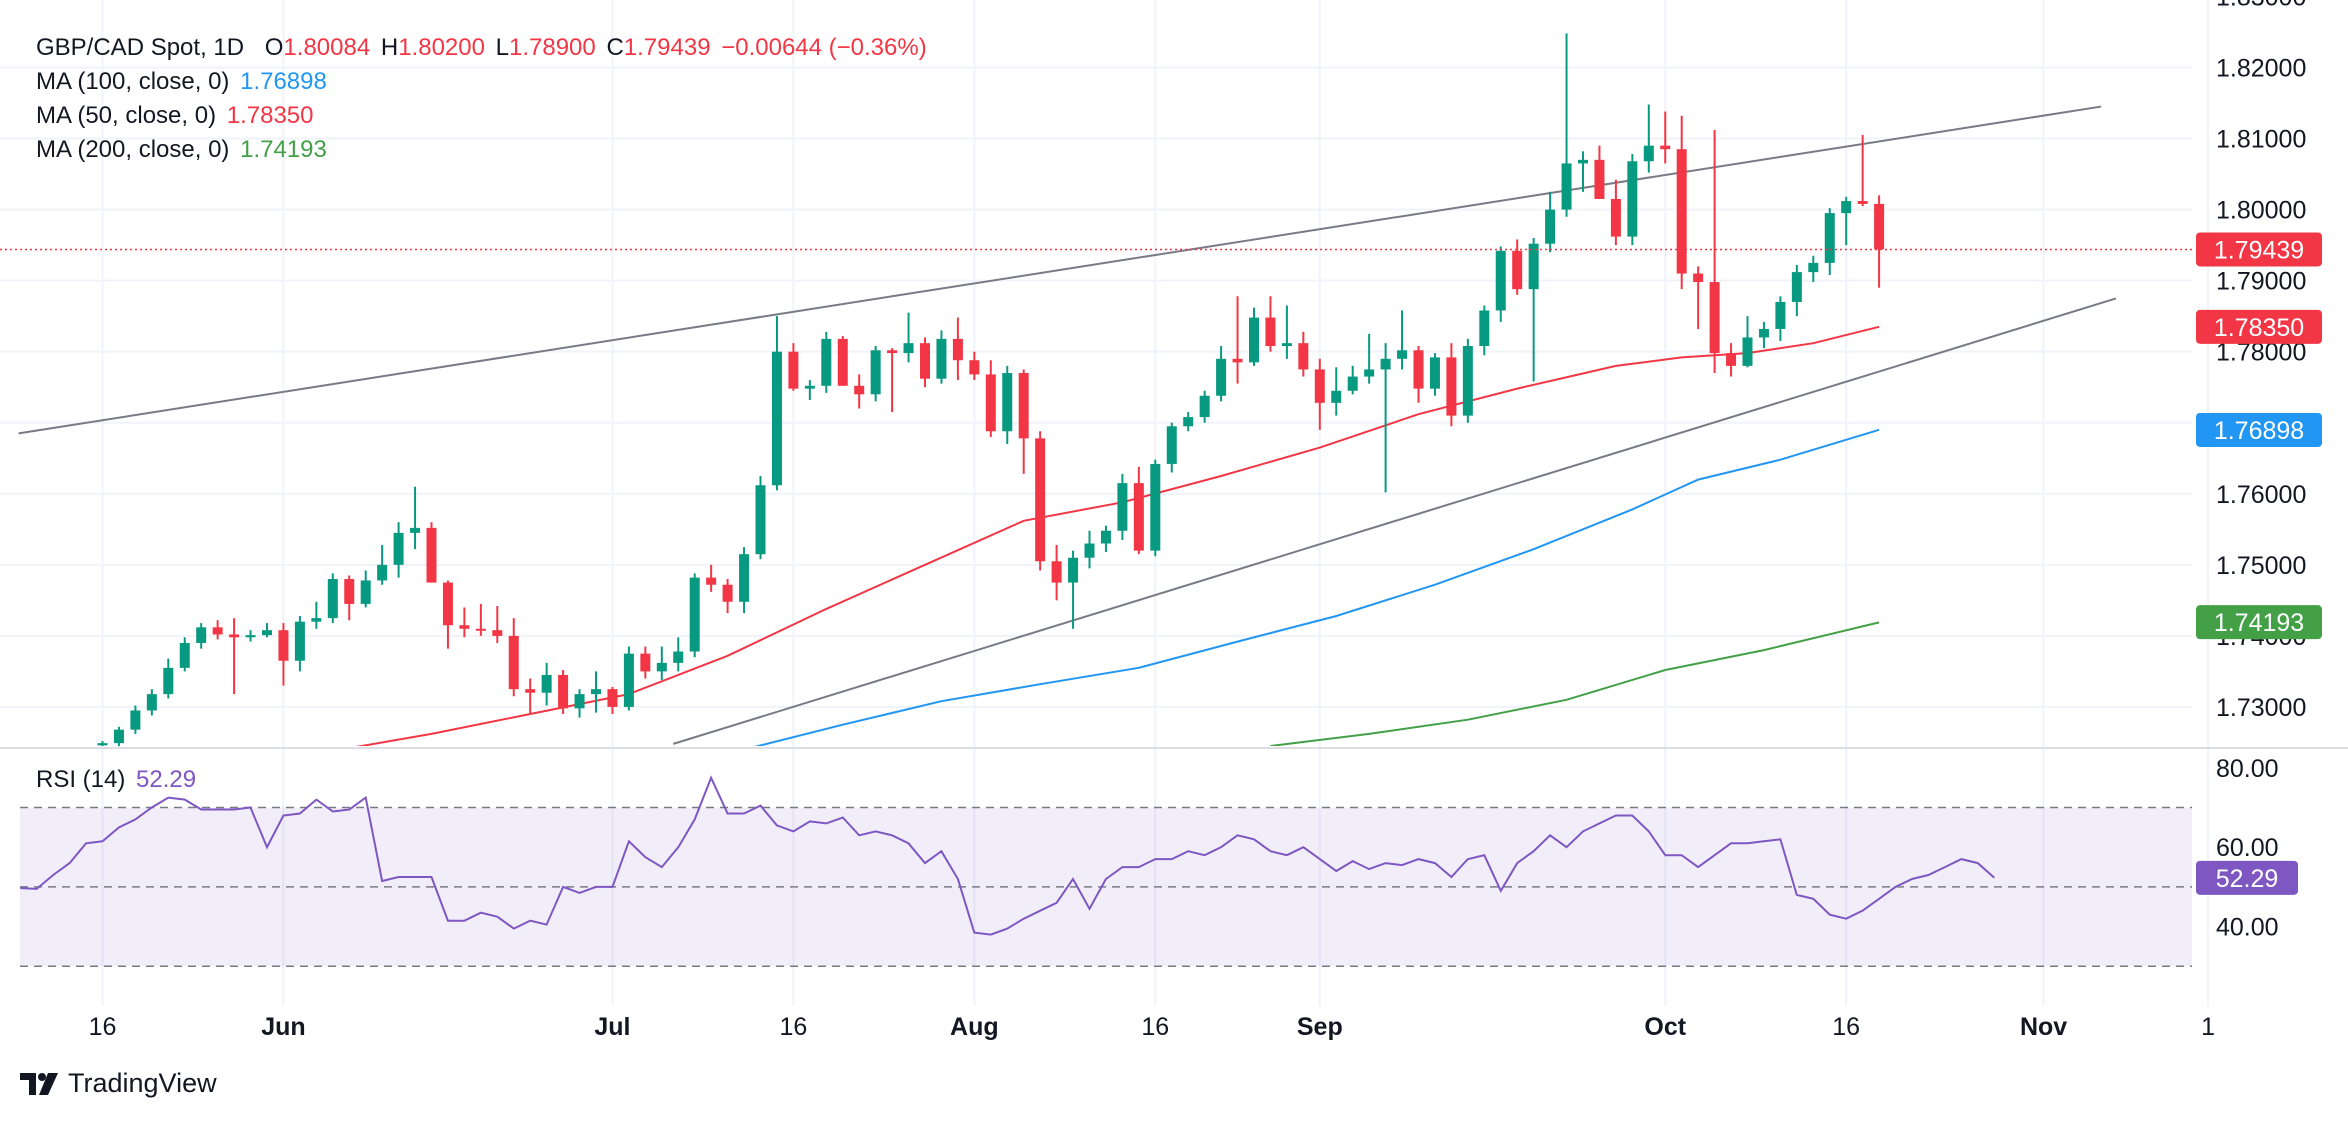 Image resolution: width=2348 pixels, height=1122 pixels. I want to click on rsi-line, so click(1007, 855).